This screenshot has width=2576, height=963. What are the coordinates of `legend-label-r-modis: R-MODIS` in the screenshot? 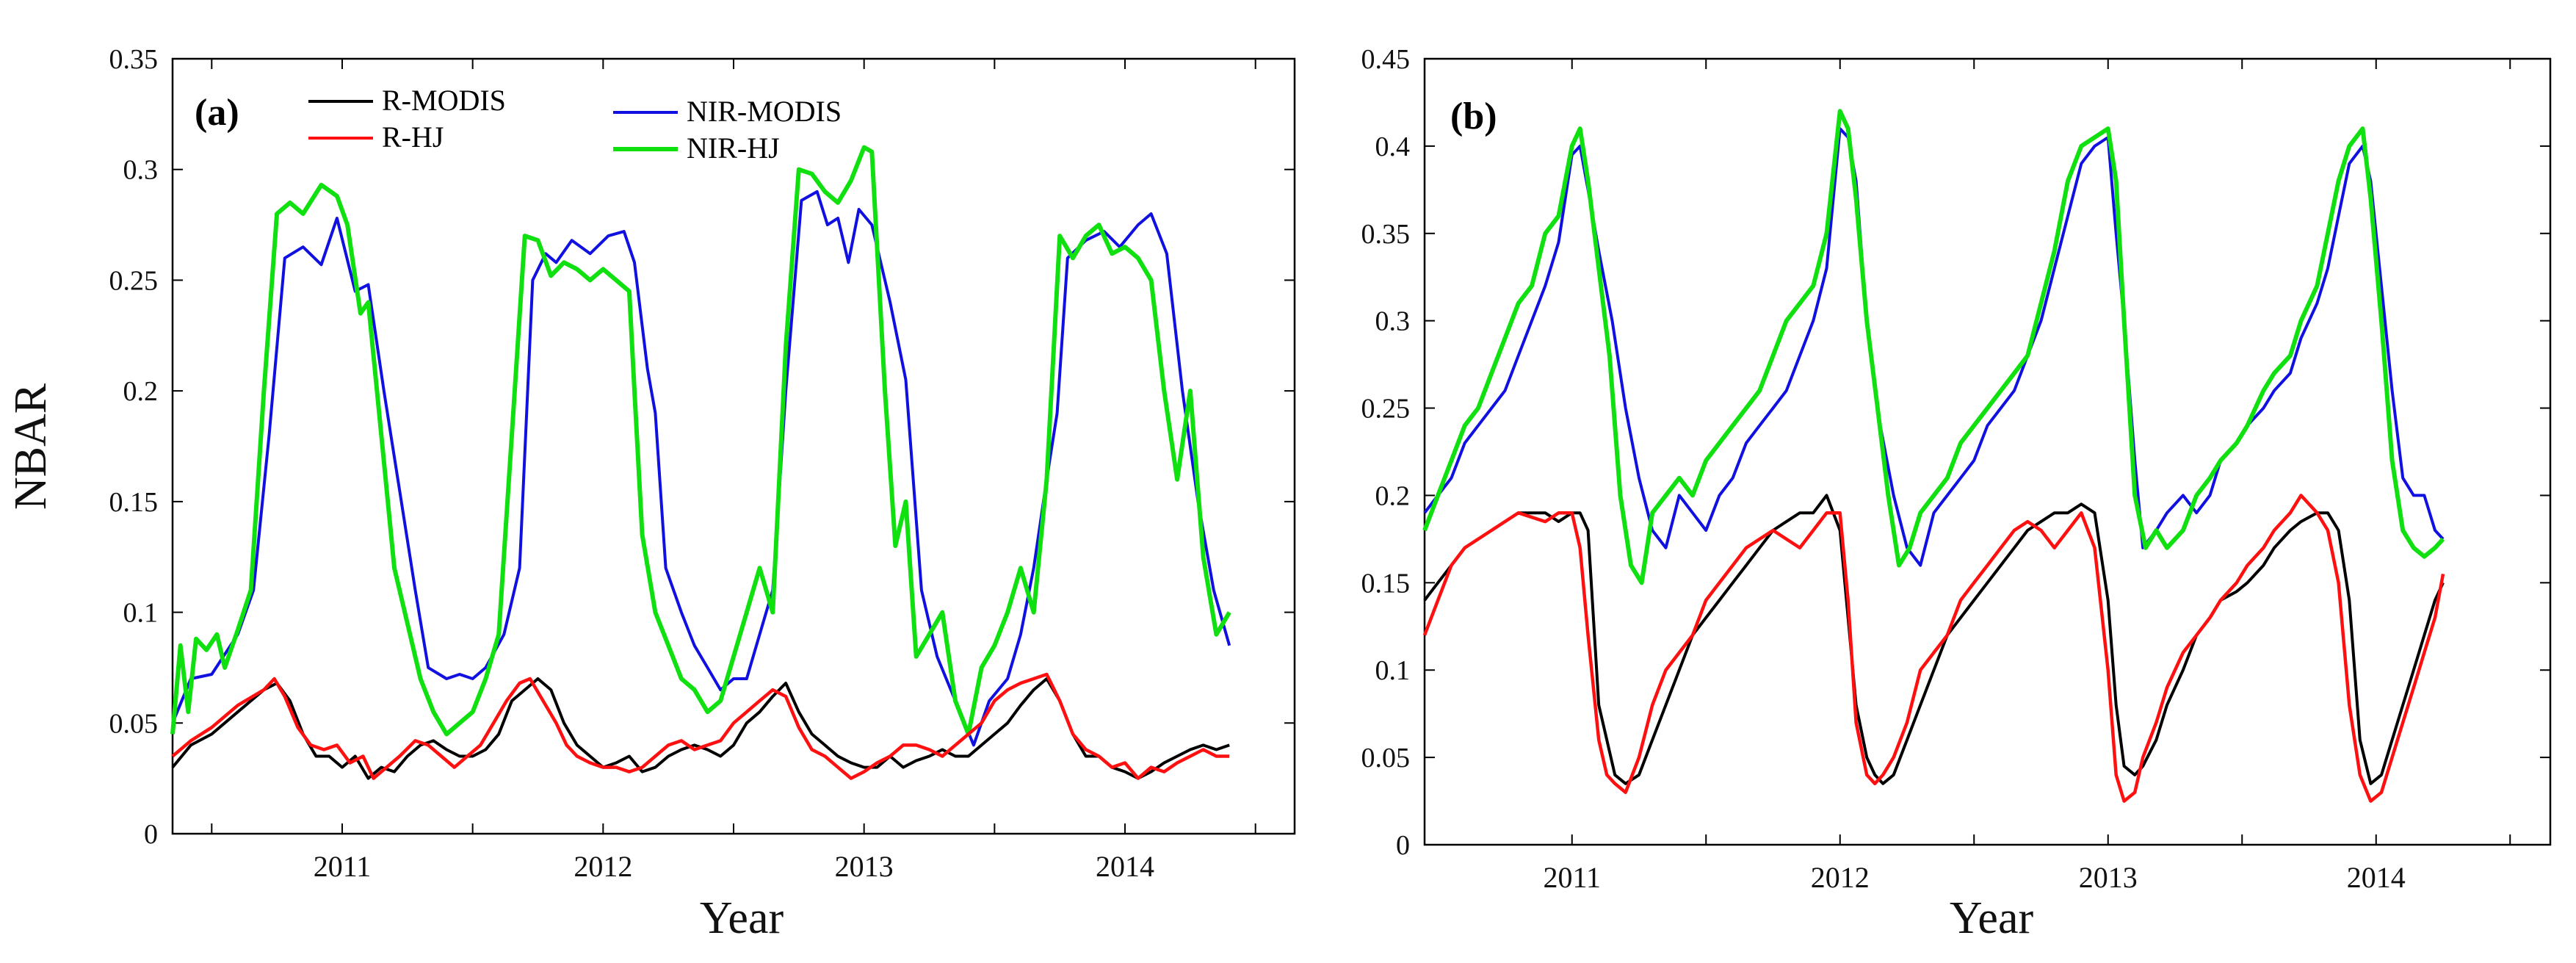 It's located at (444, 100).